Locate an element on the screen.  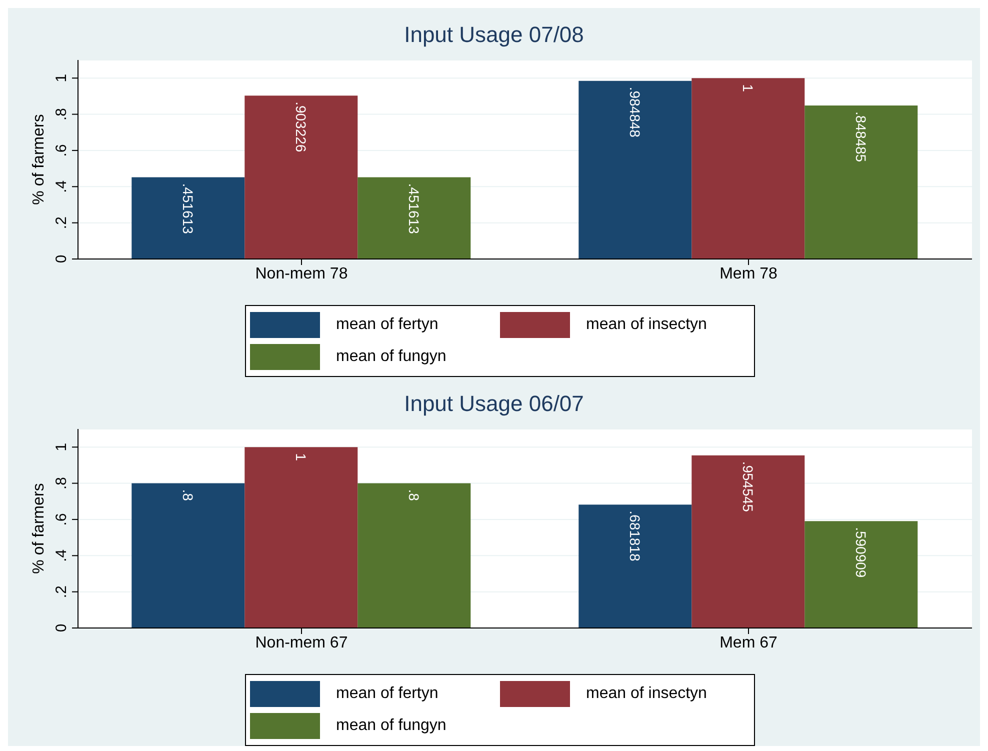
x-tick-label: Mem 78 is located at coordinates (749, 273).